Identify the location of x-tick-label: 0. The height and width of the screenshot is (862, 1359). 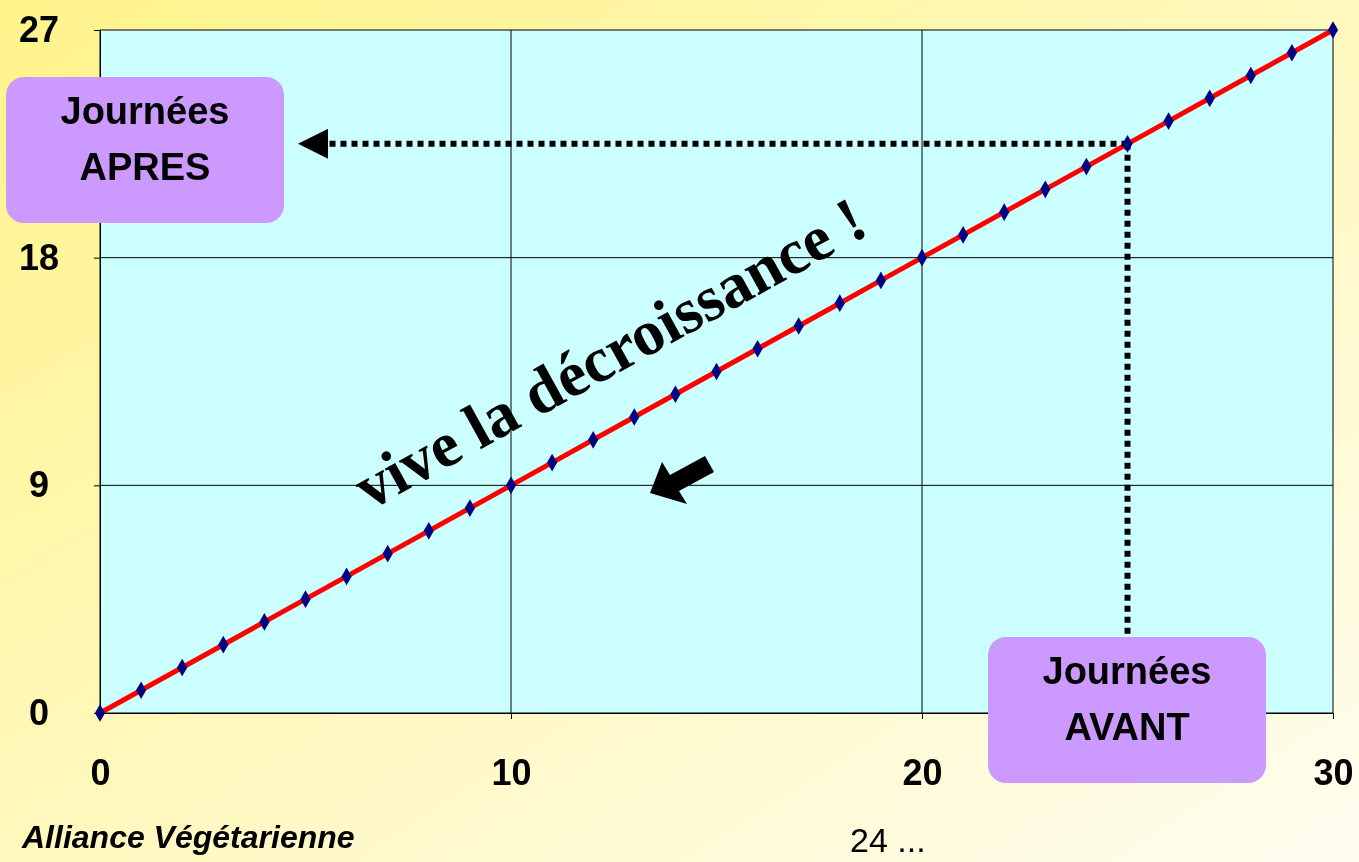
(100, 772).